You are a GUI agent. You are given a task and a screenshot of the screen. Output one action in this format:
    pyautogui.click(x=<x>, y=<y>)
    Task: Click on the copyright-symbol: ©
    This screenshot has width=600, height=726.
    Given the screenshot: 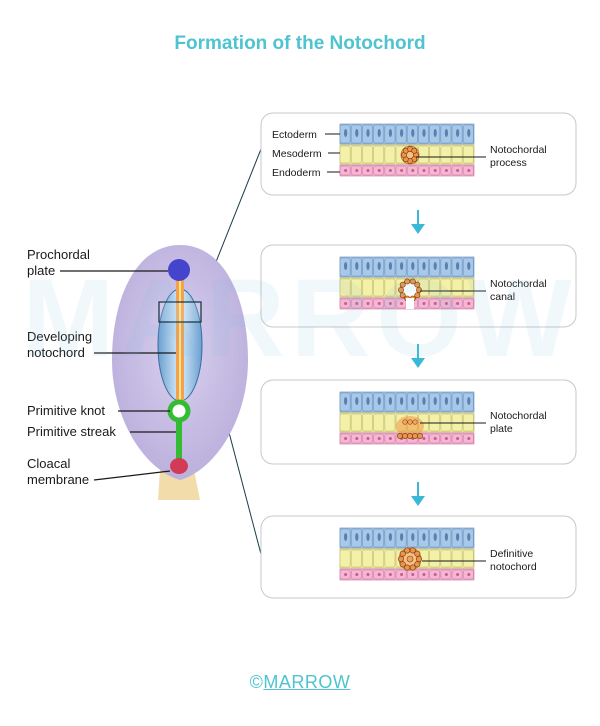 What is the action you would take?
    pyautogui.click(x=256, y=682)
    